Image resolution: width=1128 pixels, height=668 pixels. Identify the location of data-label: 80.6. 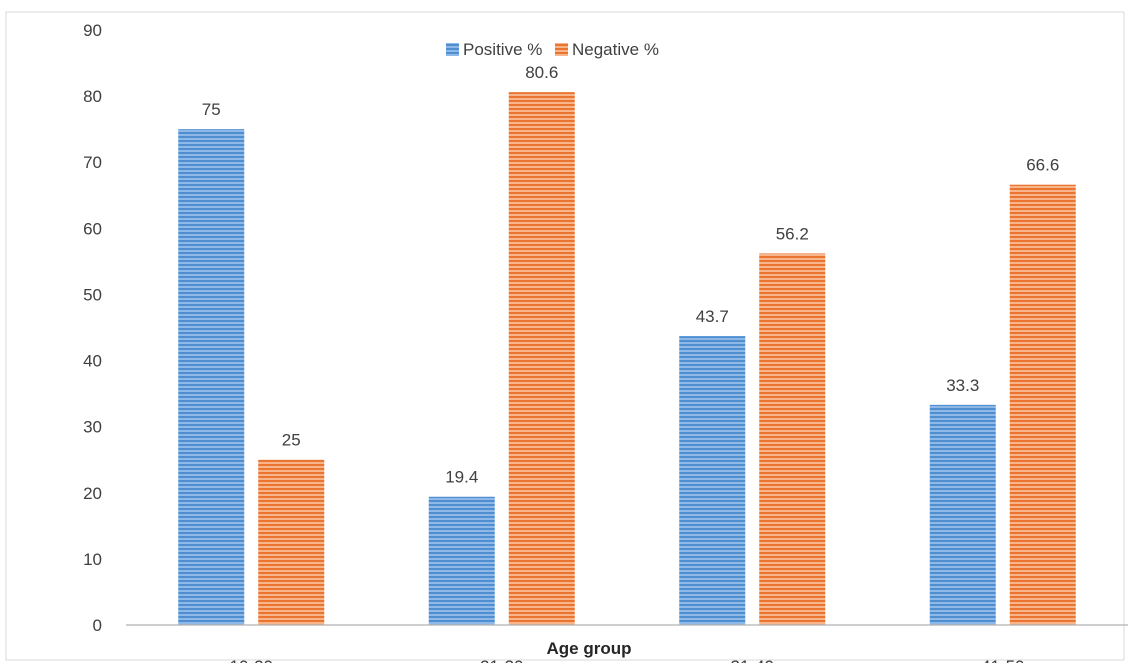
(541, 72).